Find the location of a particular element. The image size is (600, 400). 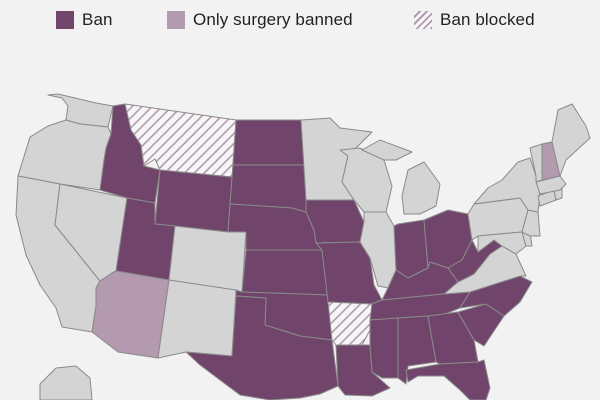

state-louisiana is located at coordinates (363, 370).